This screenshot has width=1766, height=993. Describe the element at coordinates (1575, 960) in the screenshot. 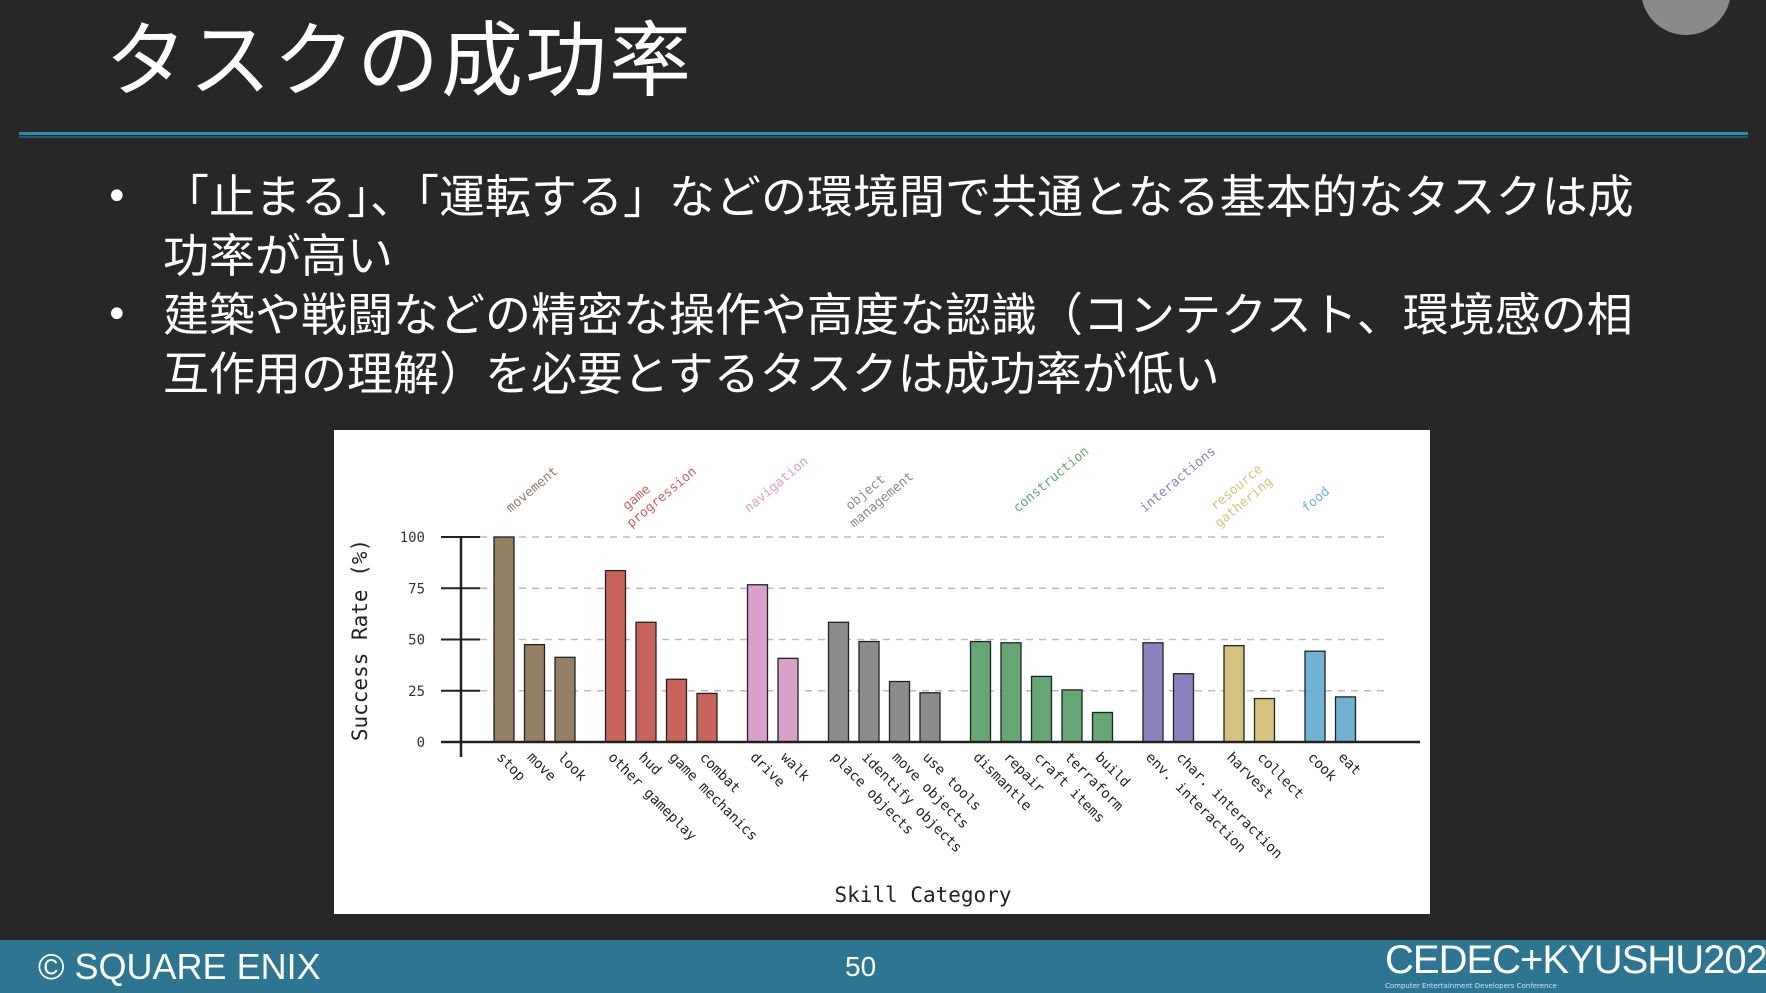

I see `cedec-kyushu-logo: CEDEC+KYUSHU2025` at that location.